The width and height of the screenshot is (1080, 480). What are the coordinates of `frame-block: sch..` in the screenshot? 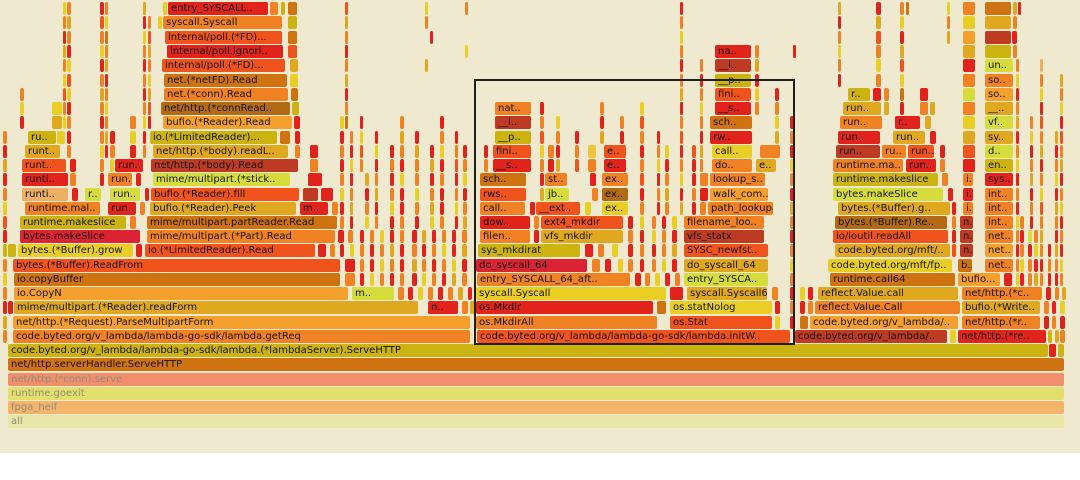 It's located at (731, 122).